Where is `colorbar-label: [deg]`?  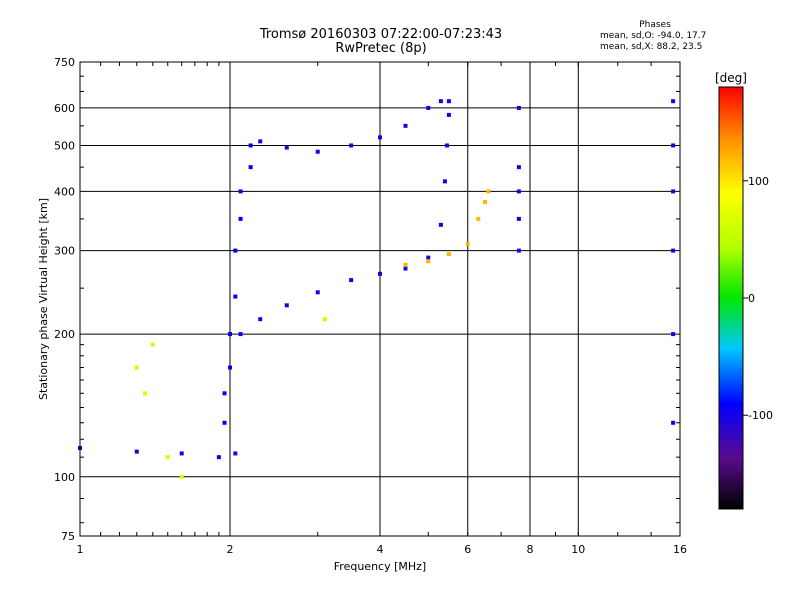
colorbar-label: [deg] is located at coordinates (731, 78).